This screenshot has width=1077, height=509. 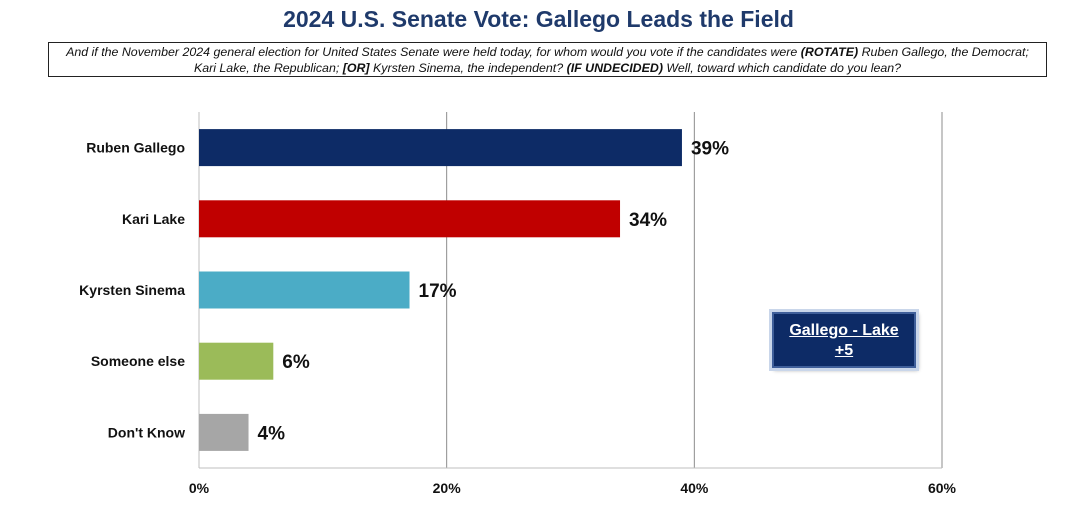 I want to click on callout-line-1: Gallego - Lake, so click(x=844, y=330).